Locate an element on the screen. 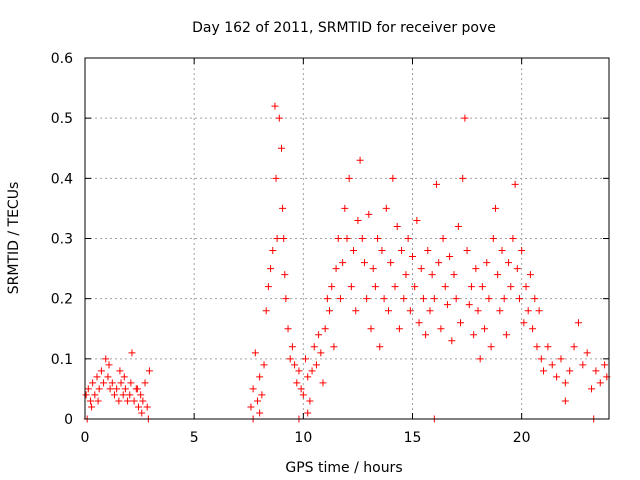  y-tick-label: 0.4 is located at coordinates (62, 179).